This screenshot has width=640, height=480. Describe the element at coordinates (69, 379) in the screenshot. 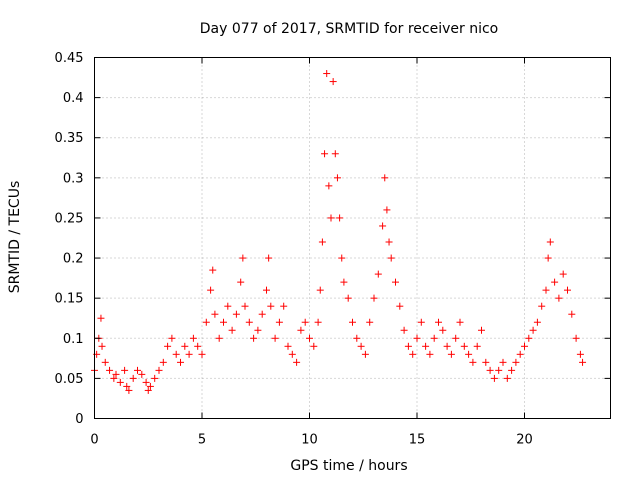

I see `y-tick-label: 0.05` at that location.